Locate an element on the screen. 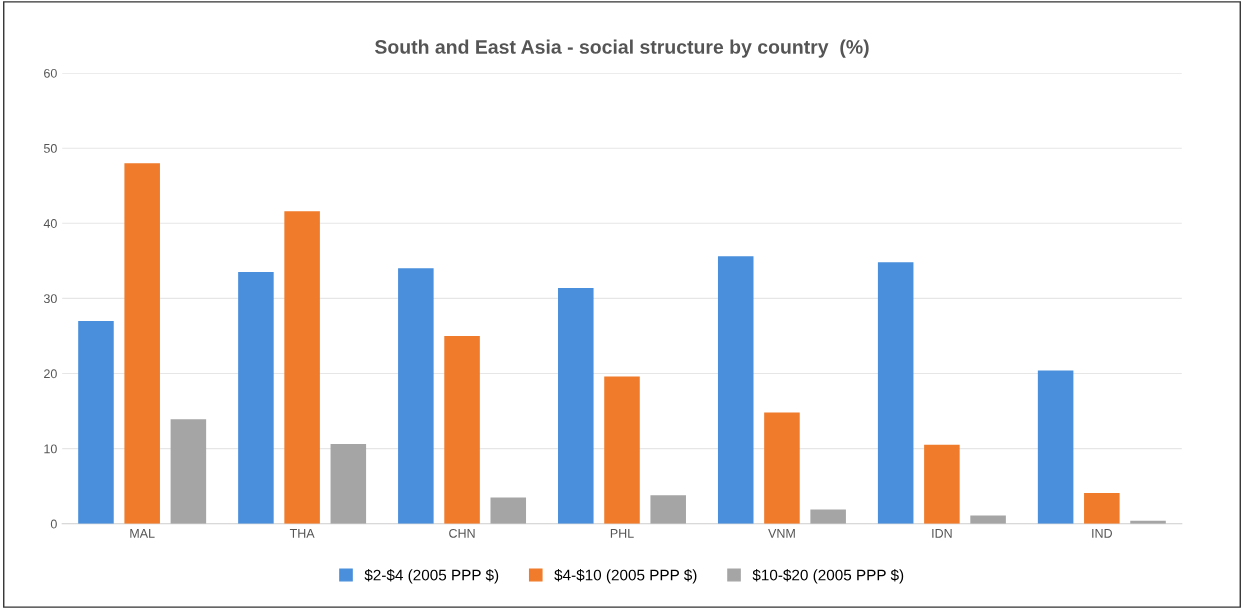 This screenshot has height=609, width=1244. y-tick-label: 30 is located at coordinates (50, 299).